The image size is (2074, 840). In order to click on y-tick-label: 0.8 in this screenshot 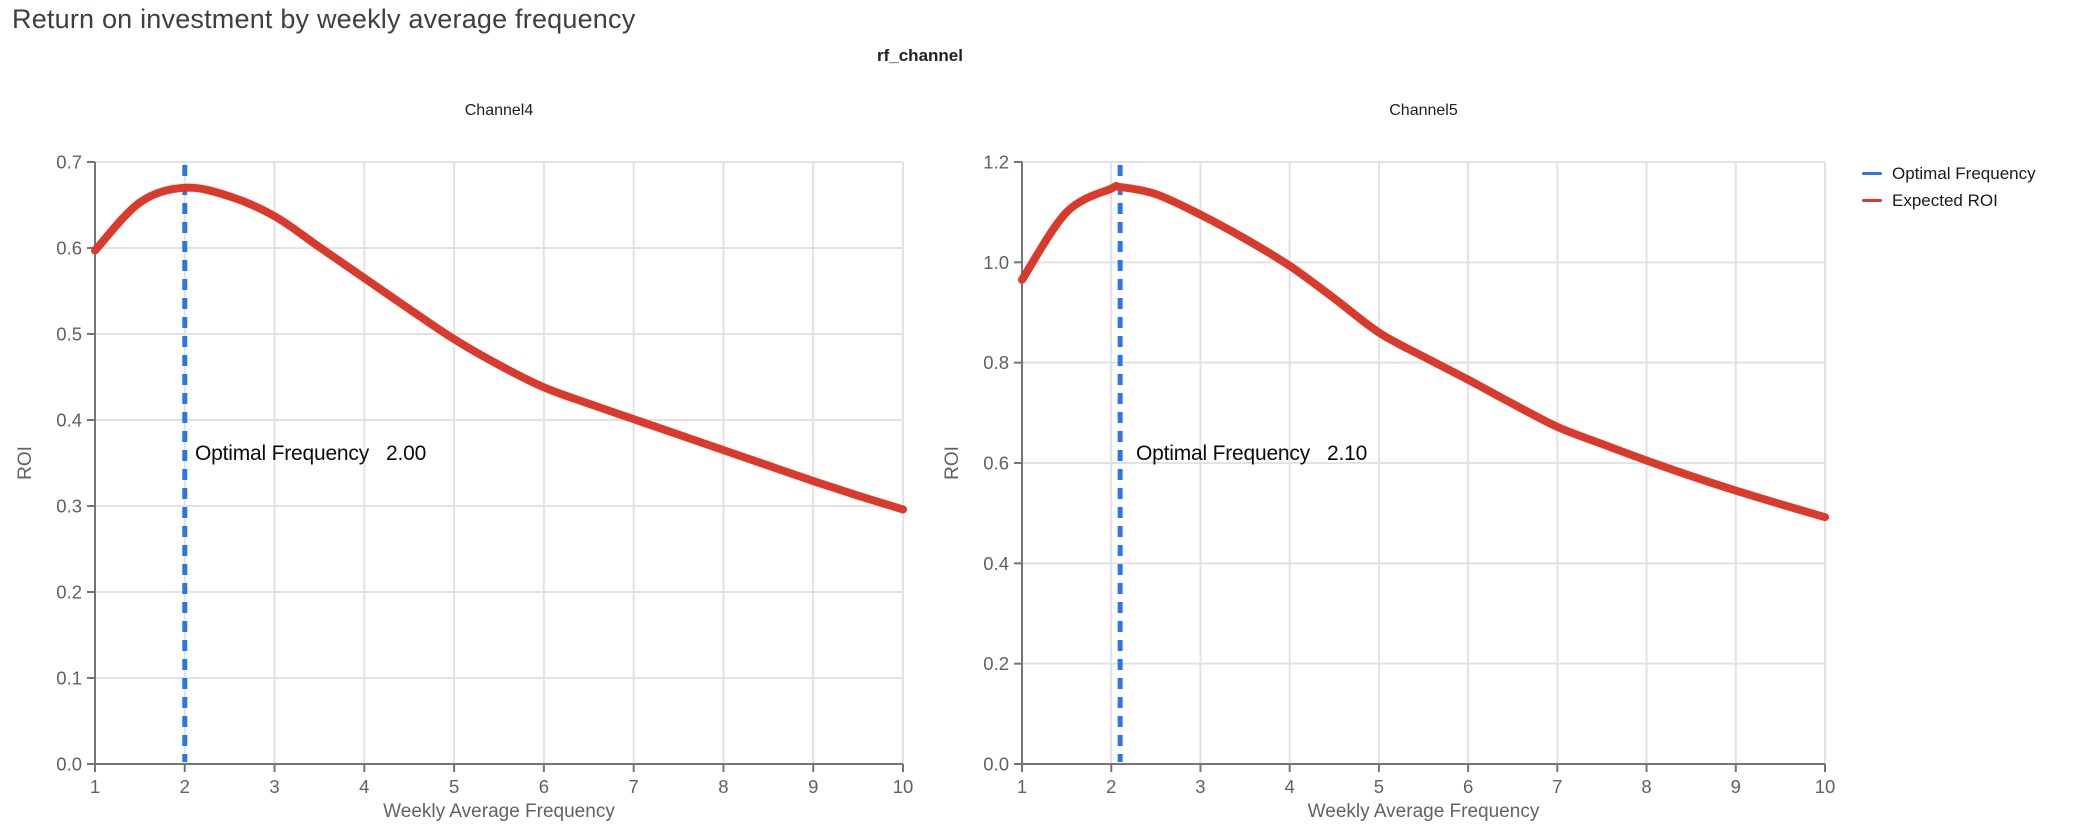, I will do `click(996, 362)`.